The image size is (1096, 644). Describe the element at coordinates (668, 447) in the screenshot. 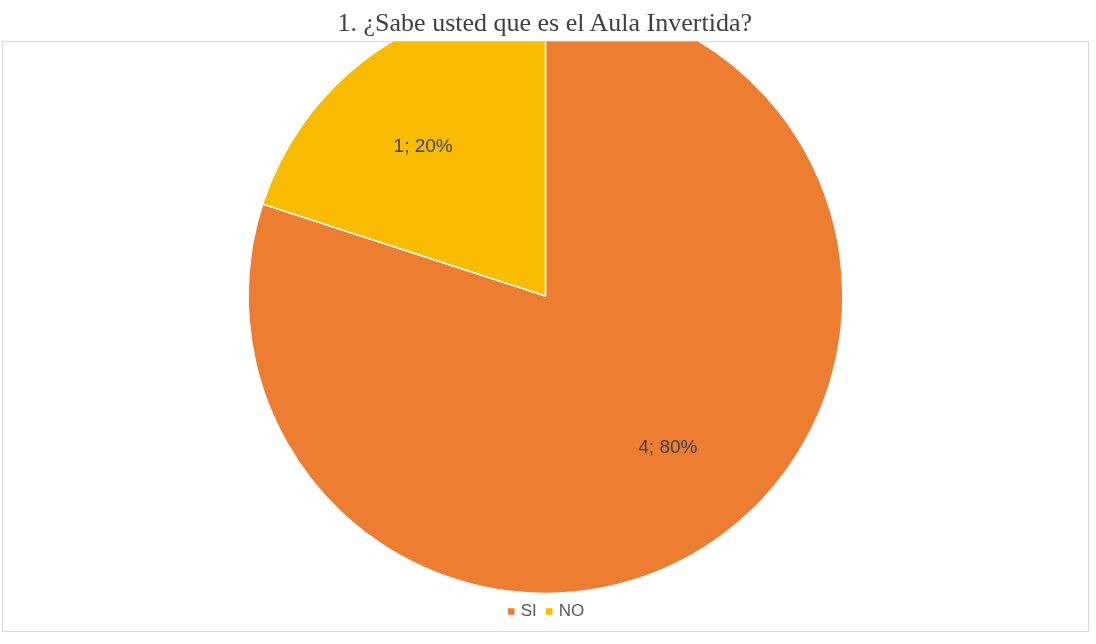

I see `data-label: 4; 80%` at that location.